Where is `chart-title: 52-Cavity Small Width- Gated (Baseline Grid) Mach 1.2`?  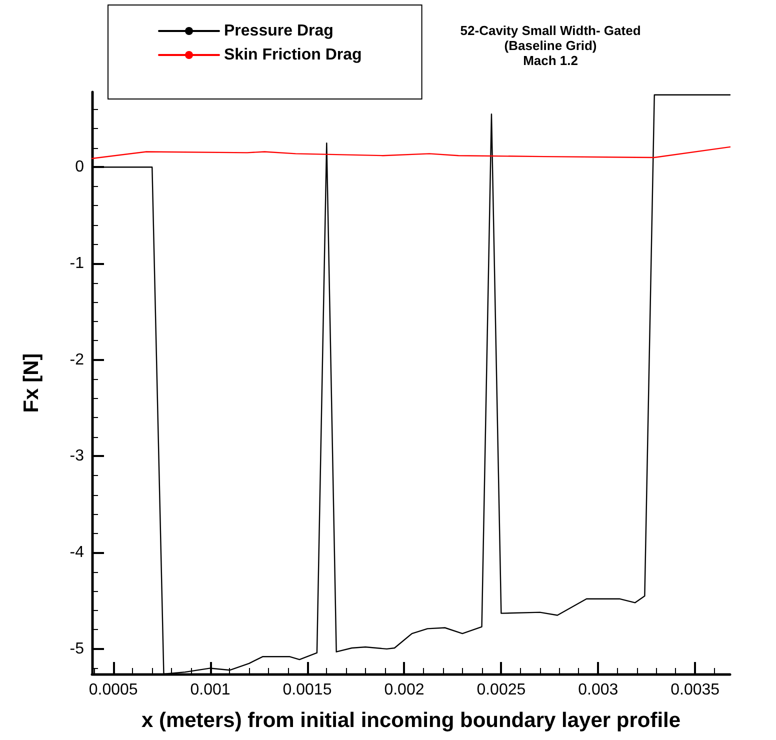
chart-title: 52-Cavity Small Width- Gated (Baseline Grid) Mach 1.2 is located at coordinates (550, 45).